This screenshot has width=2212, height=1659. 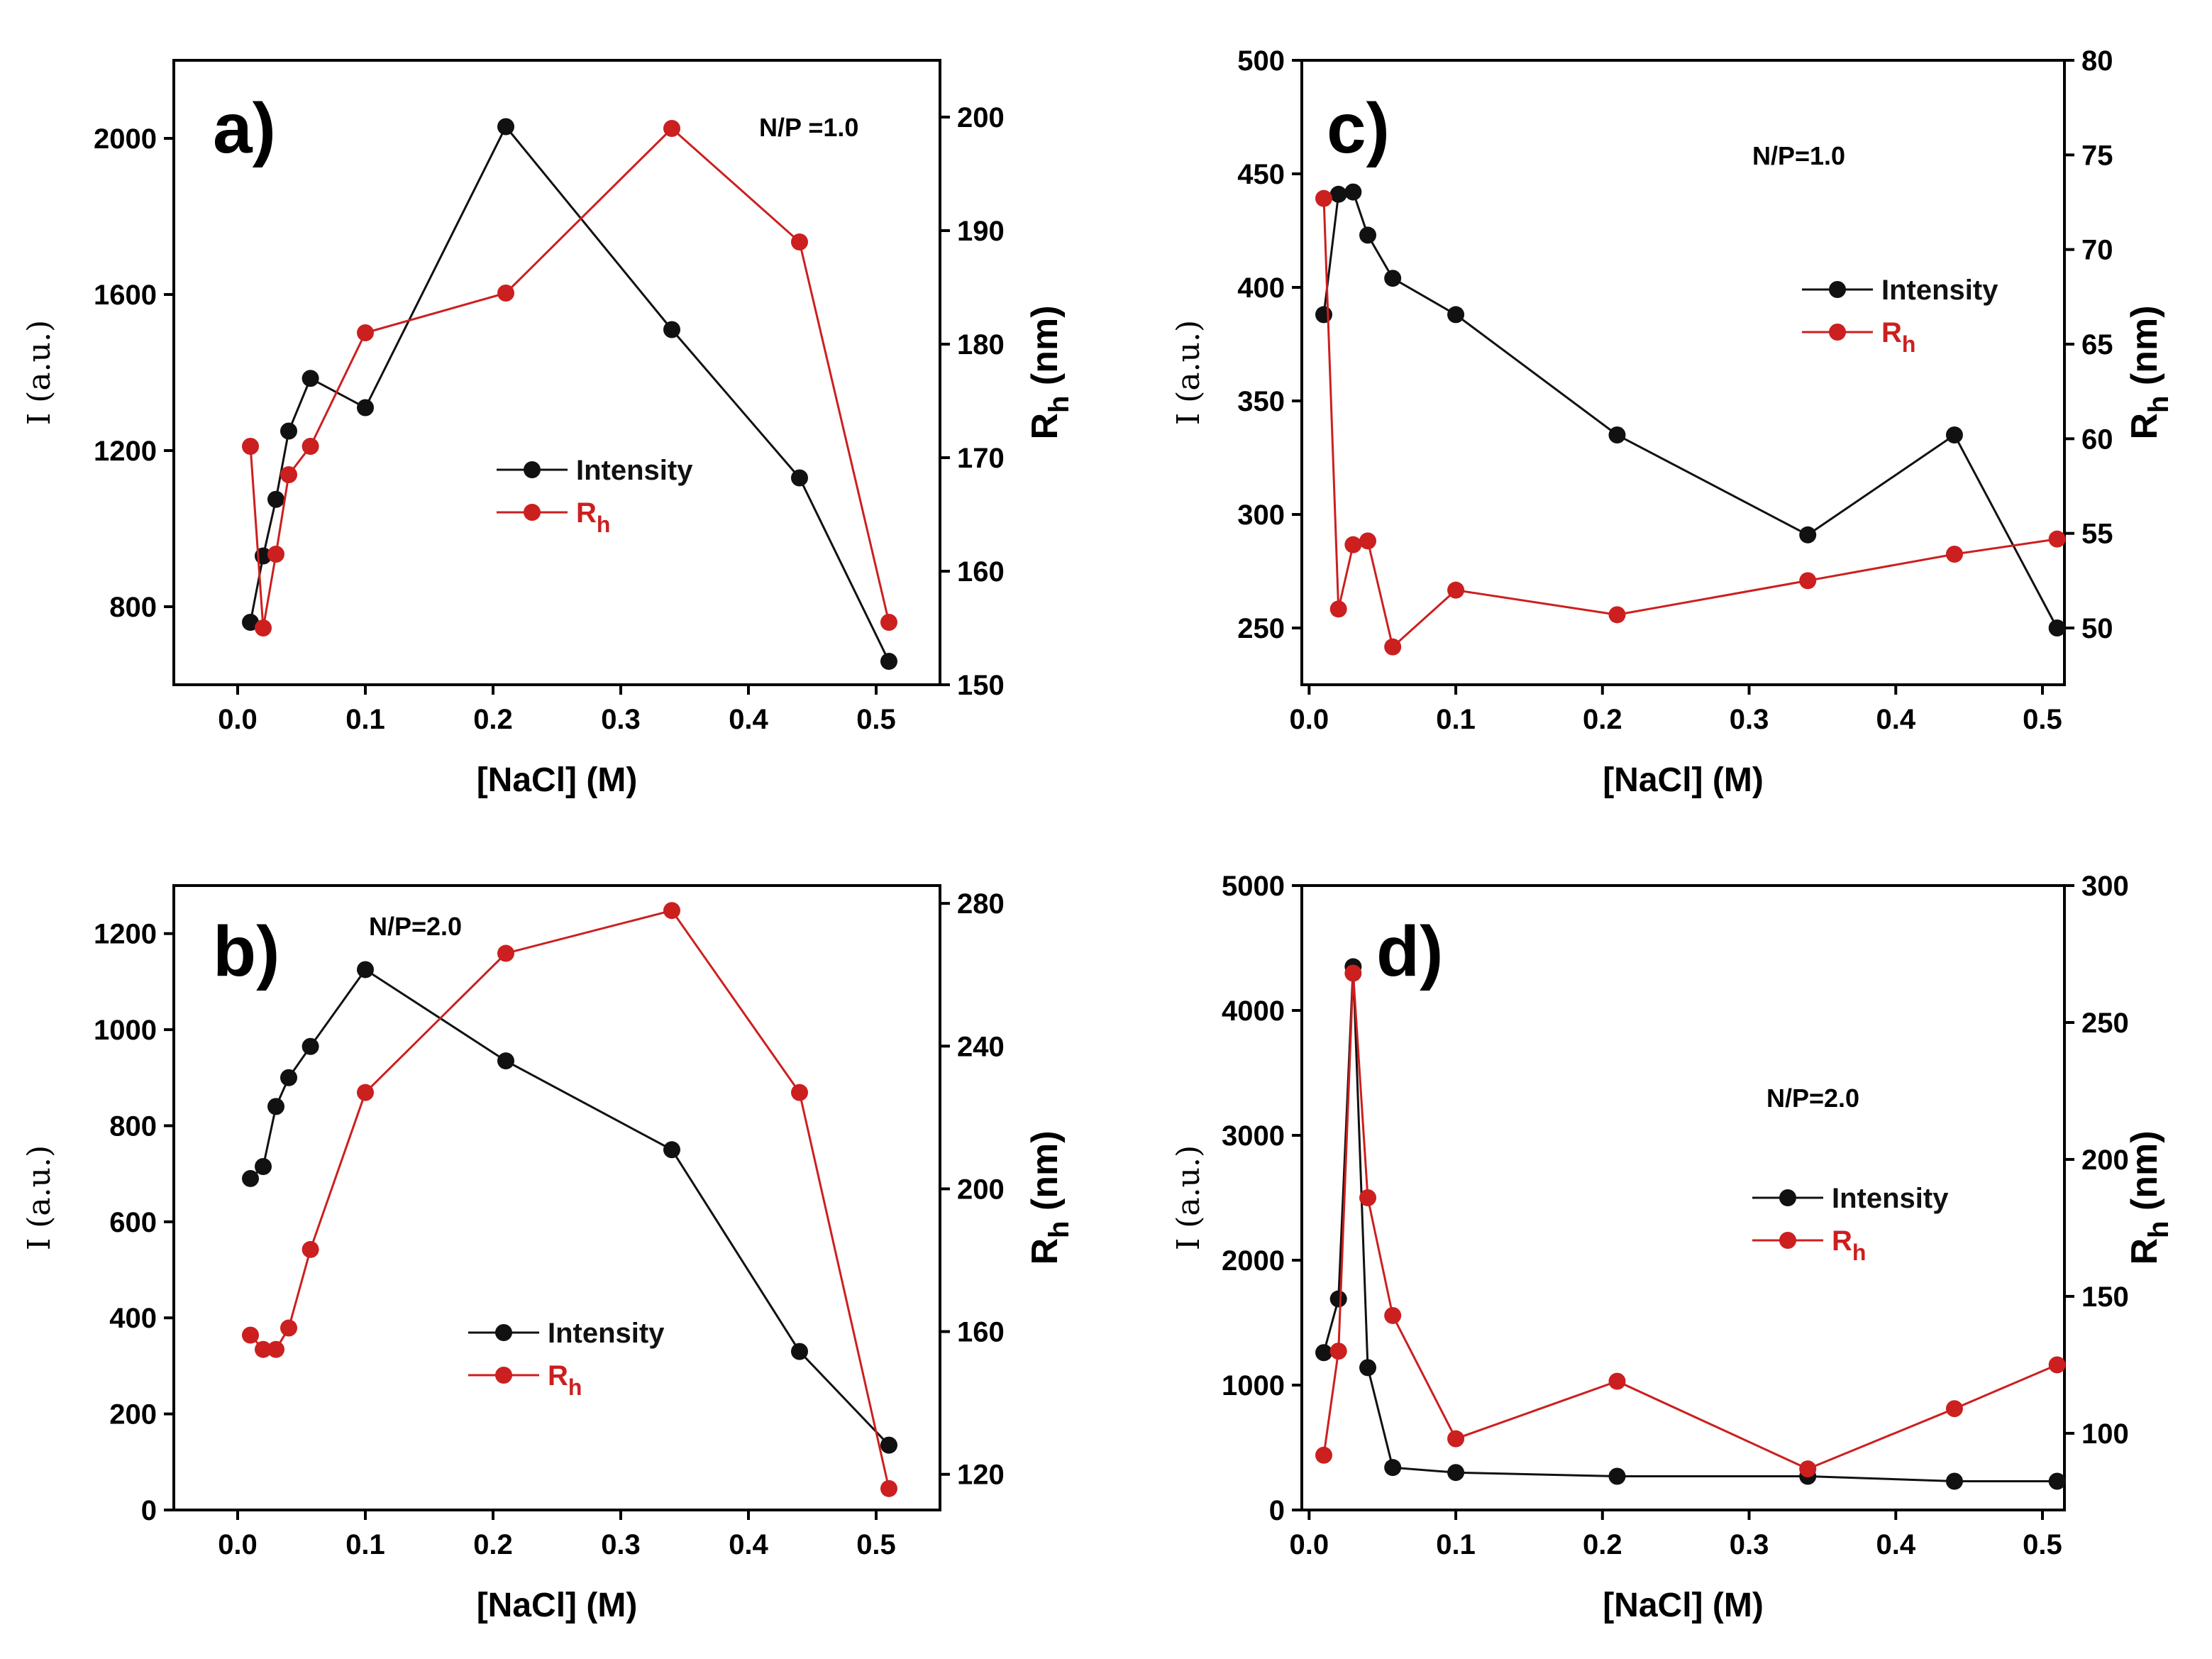 I want to click on y-tick-label: 4000, so click(x=1253, y=1012).